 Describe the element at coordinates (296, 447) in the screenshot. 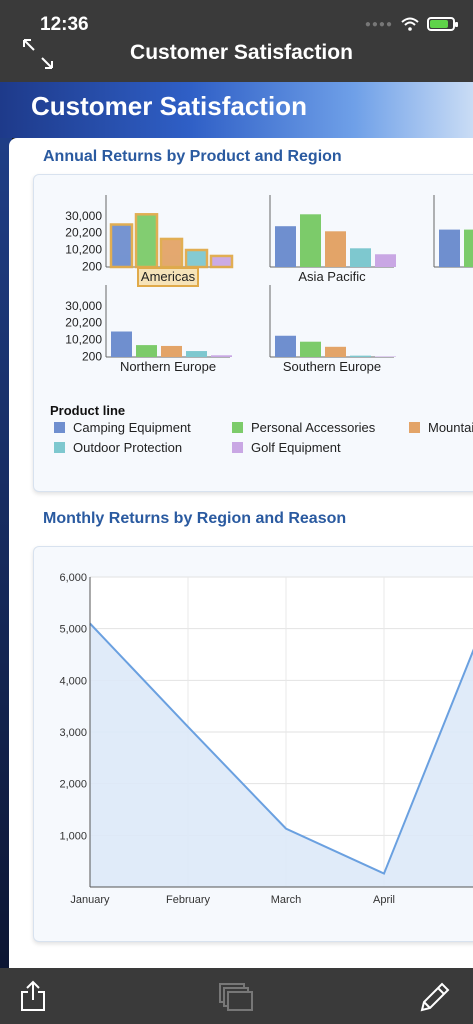

I see `legend-label: Golf Equipment` at that location.